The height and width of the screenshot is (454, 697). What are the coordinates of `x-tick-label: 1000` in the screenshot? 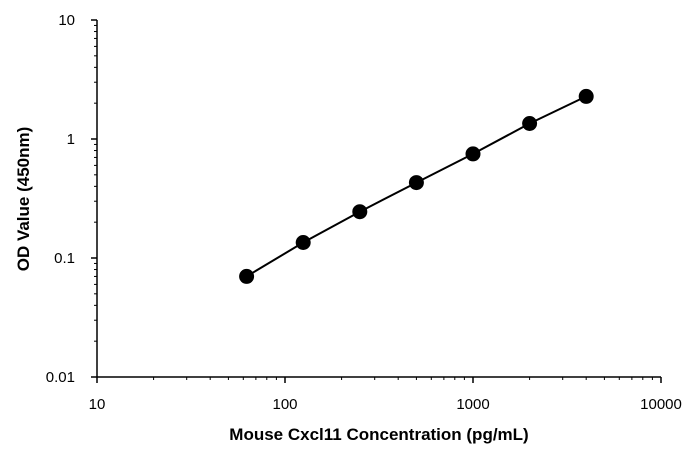 It's located at (472, 404).